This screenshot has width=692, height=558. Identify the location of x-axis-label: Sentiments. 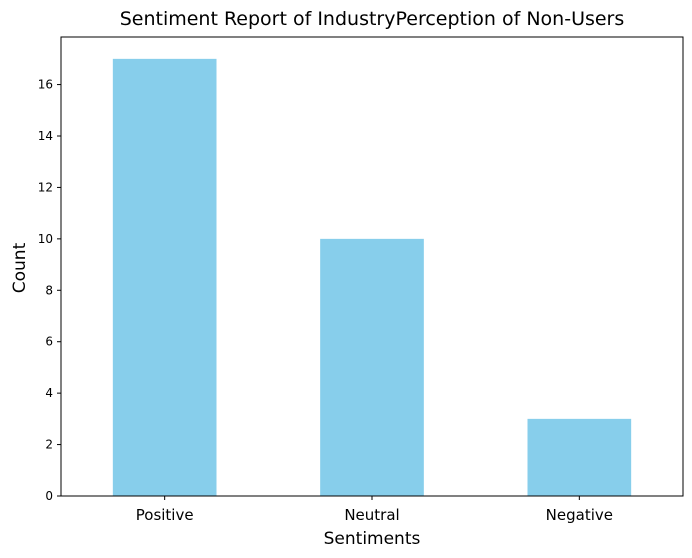
(372, 539).